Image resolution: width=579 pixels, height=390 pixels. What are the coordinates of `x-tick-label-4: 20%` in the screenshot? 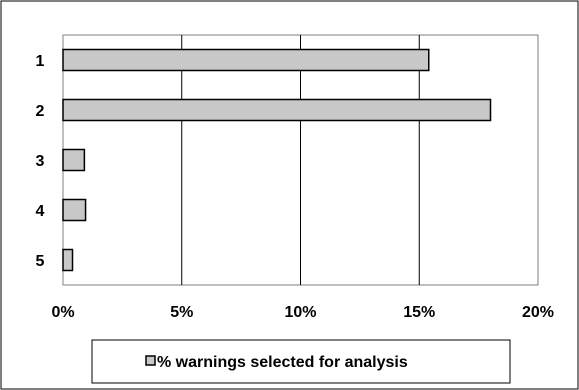 It's located at (538, 312).